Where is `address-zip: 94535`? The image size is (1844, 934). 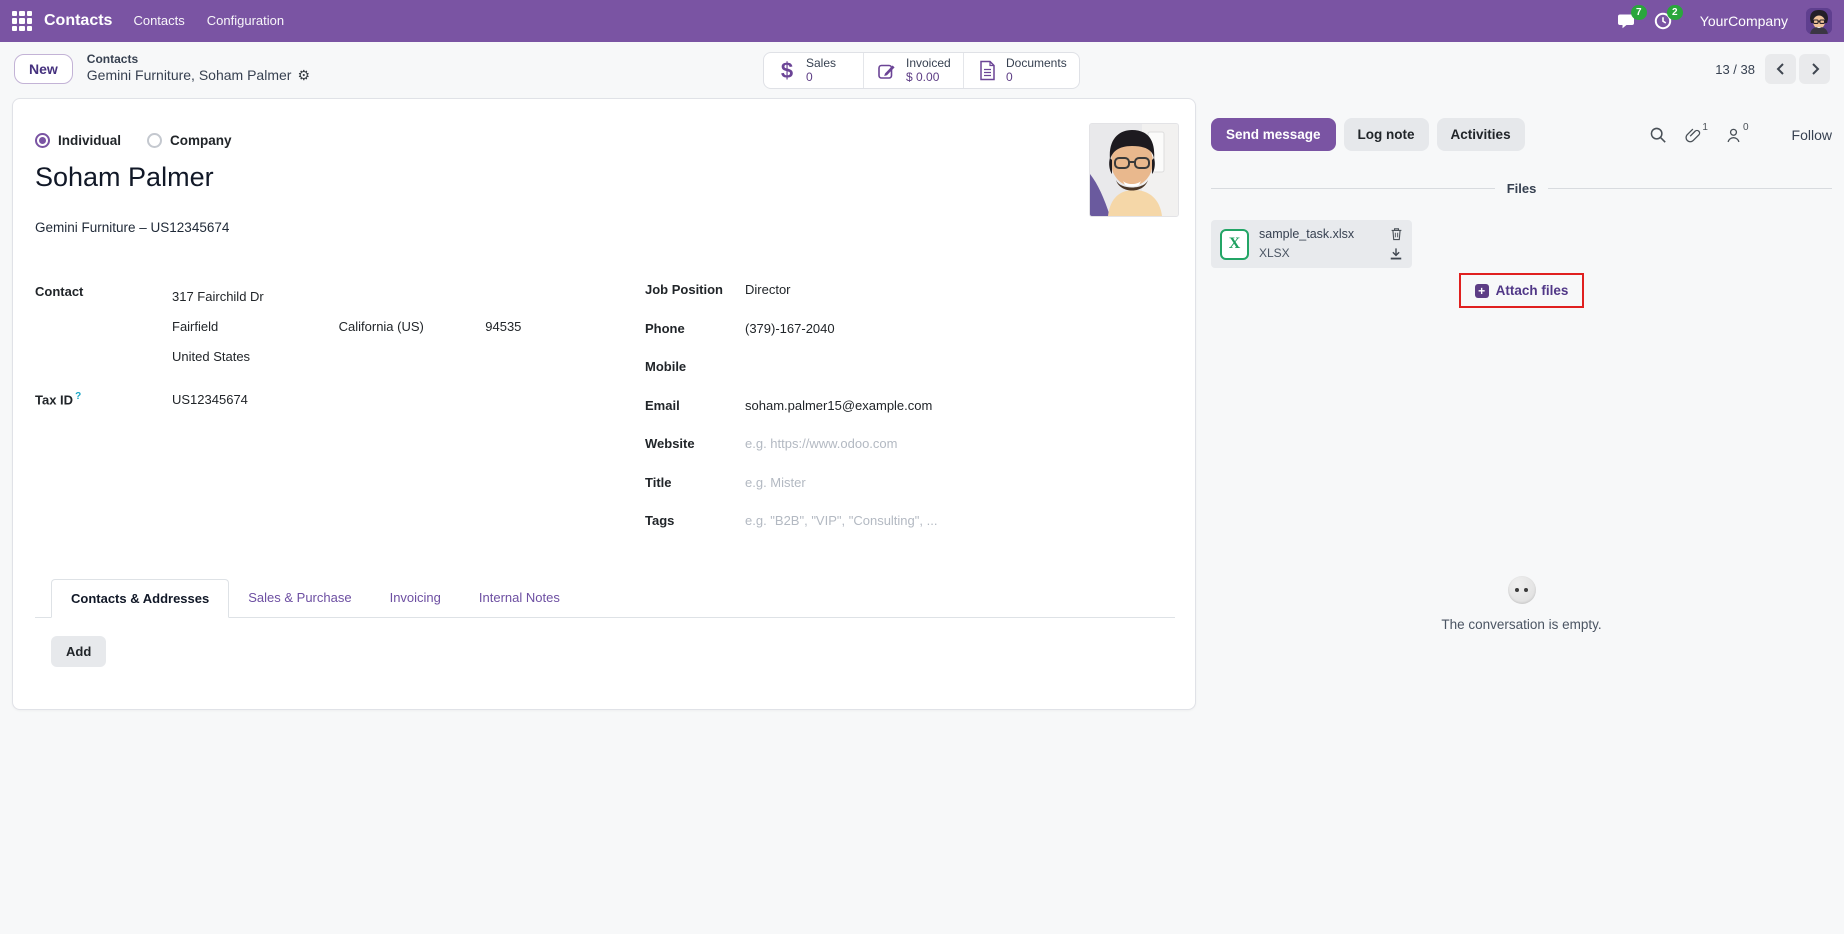 address-zip: 94535 is located at coordinates (503, 326).